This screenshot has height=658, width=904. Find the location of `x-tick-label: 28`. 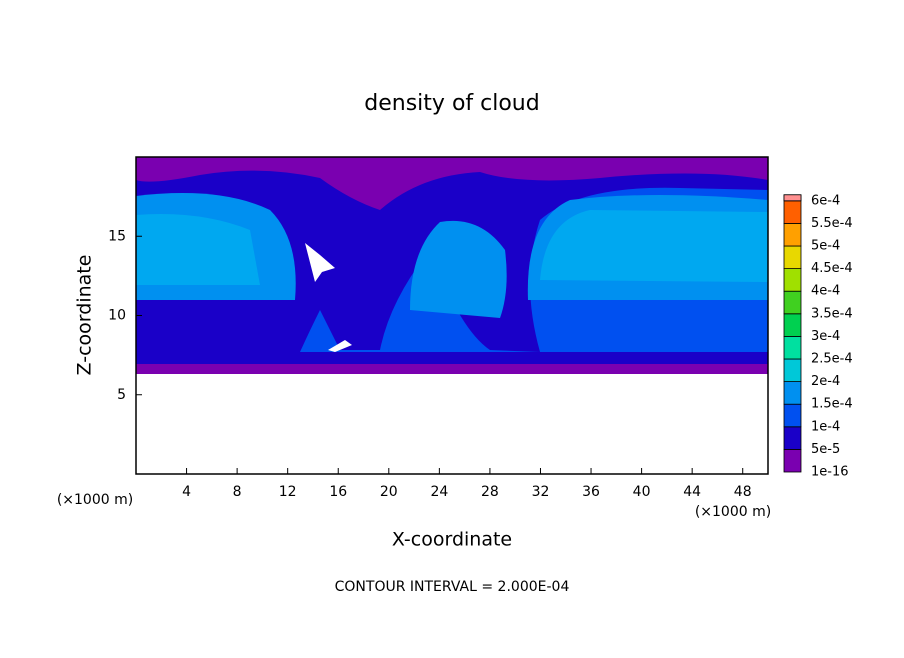

x-tick-label: 28 is located at coordinates (490, 492).